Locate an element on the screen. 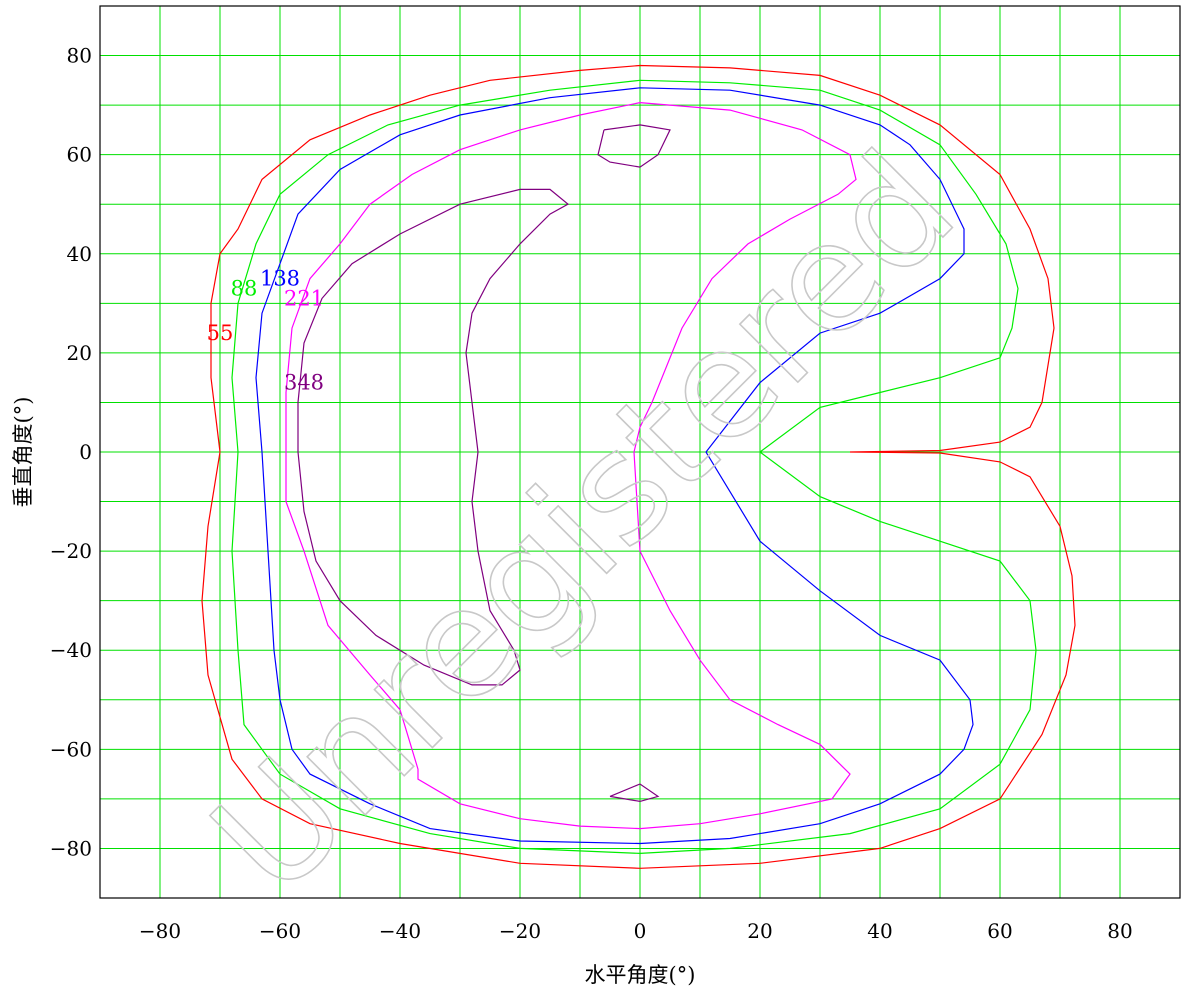 This screenshot has width=1184, height=999. x-tick-label: −60 is located at coordinates (280, 931).